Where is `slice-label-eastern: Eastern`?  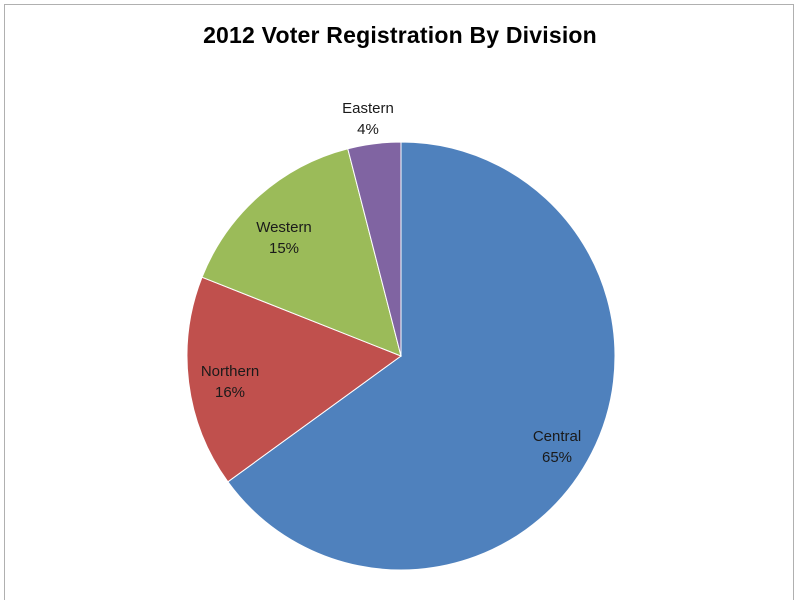
slice-label-eastern: Eastern is located at coordinates (368, 108).